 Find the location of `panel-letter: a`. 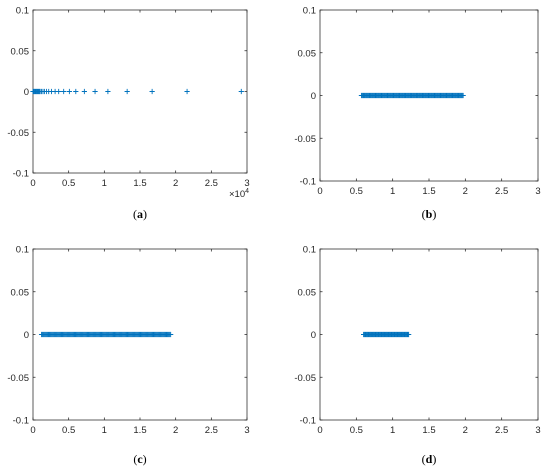

panel-letter: a is located at coordinates (140, 214).